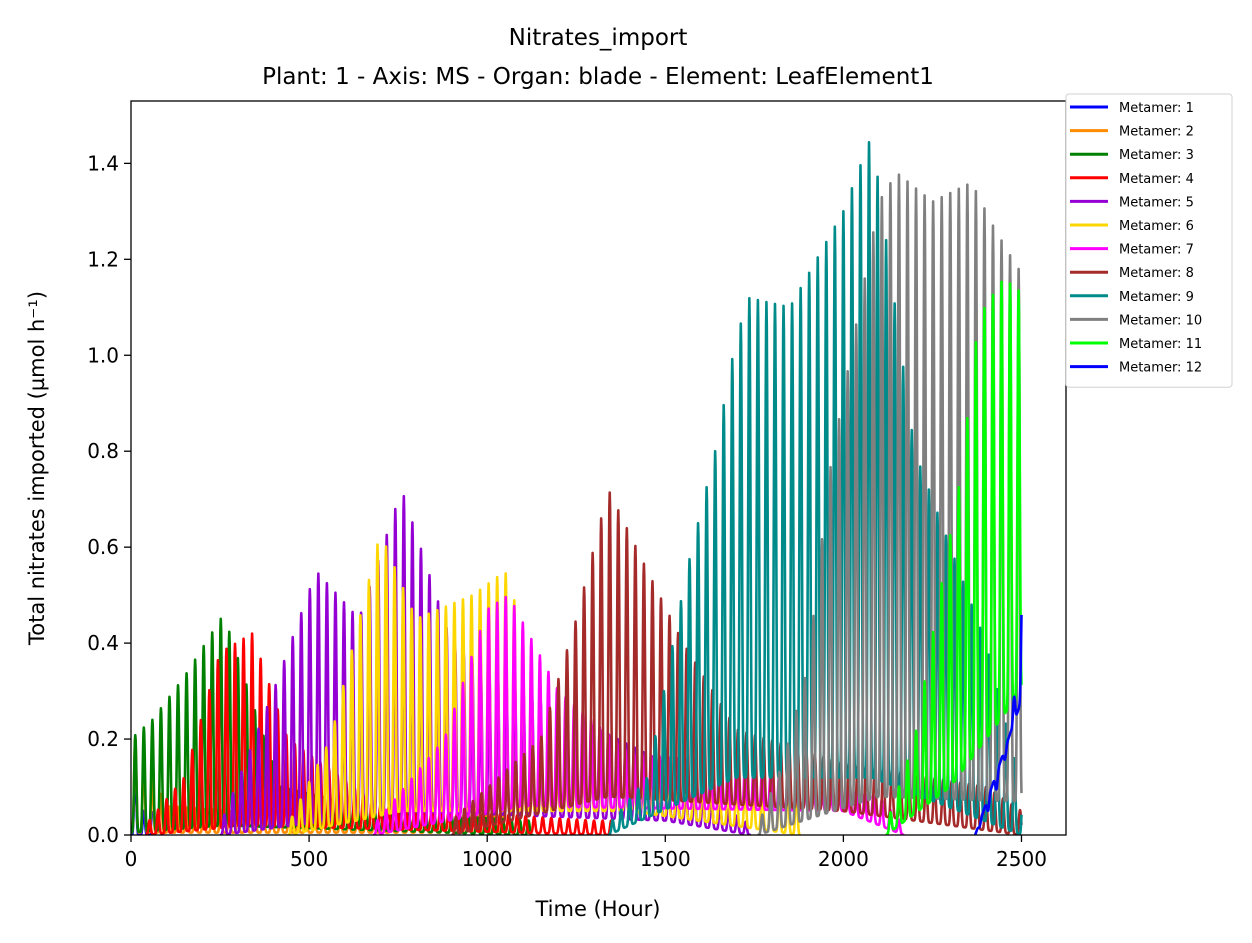 The width and height of the screenshot is (1252, 943). Describe the element at coordinates (103, 355) in the screenshot. I see `y-tick-label: 1.0` at that location.